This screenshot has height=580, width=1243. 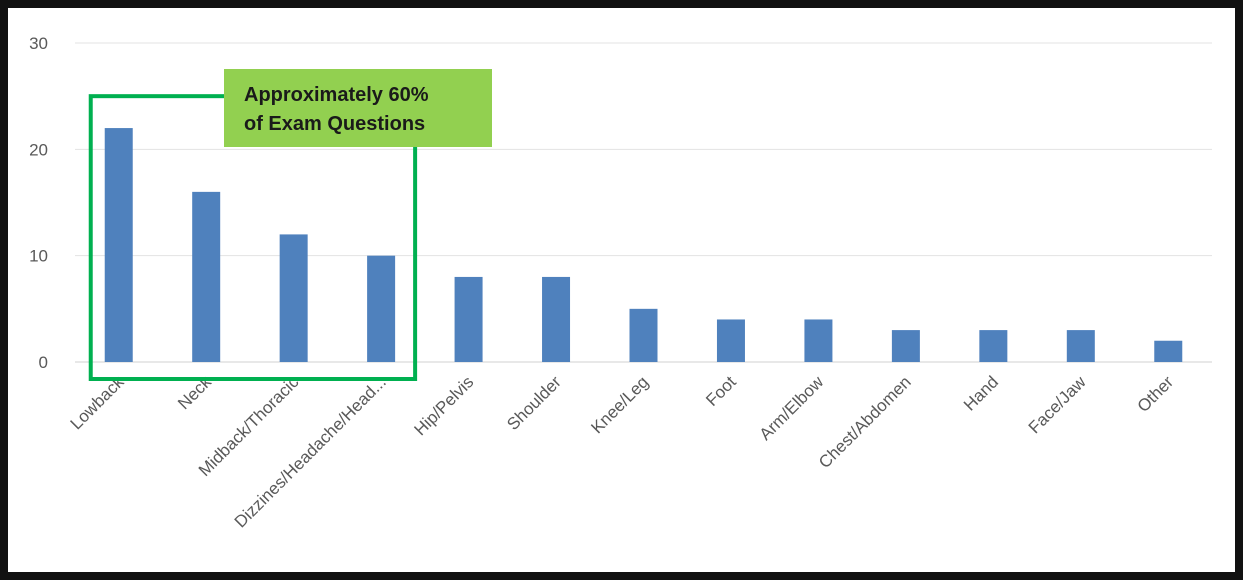 I want to click on y-tick-label: 10, so click(x=38, y=256).